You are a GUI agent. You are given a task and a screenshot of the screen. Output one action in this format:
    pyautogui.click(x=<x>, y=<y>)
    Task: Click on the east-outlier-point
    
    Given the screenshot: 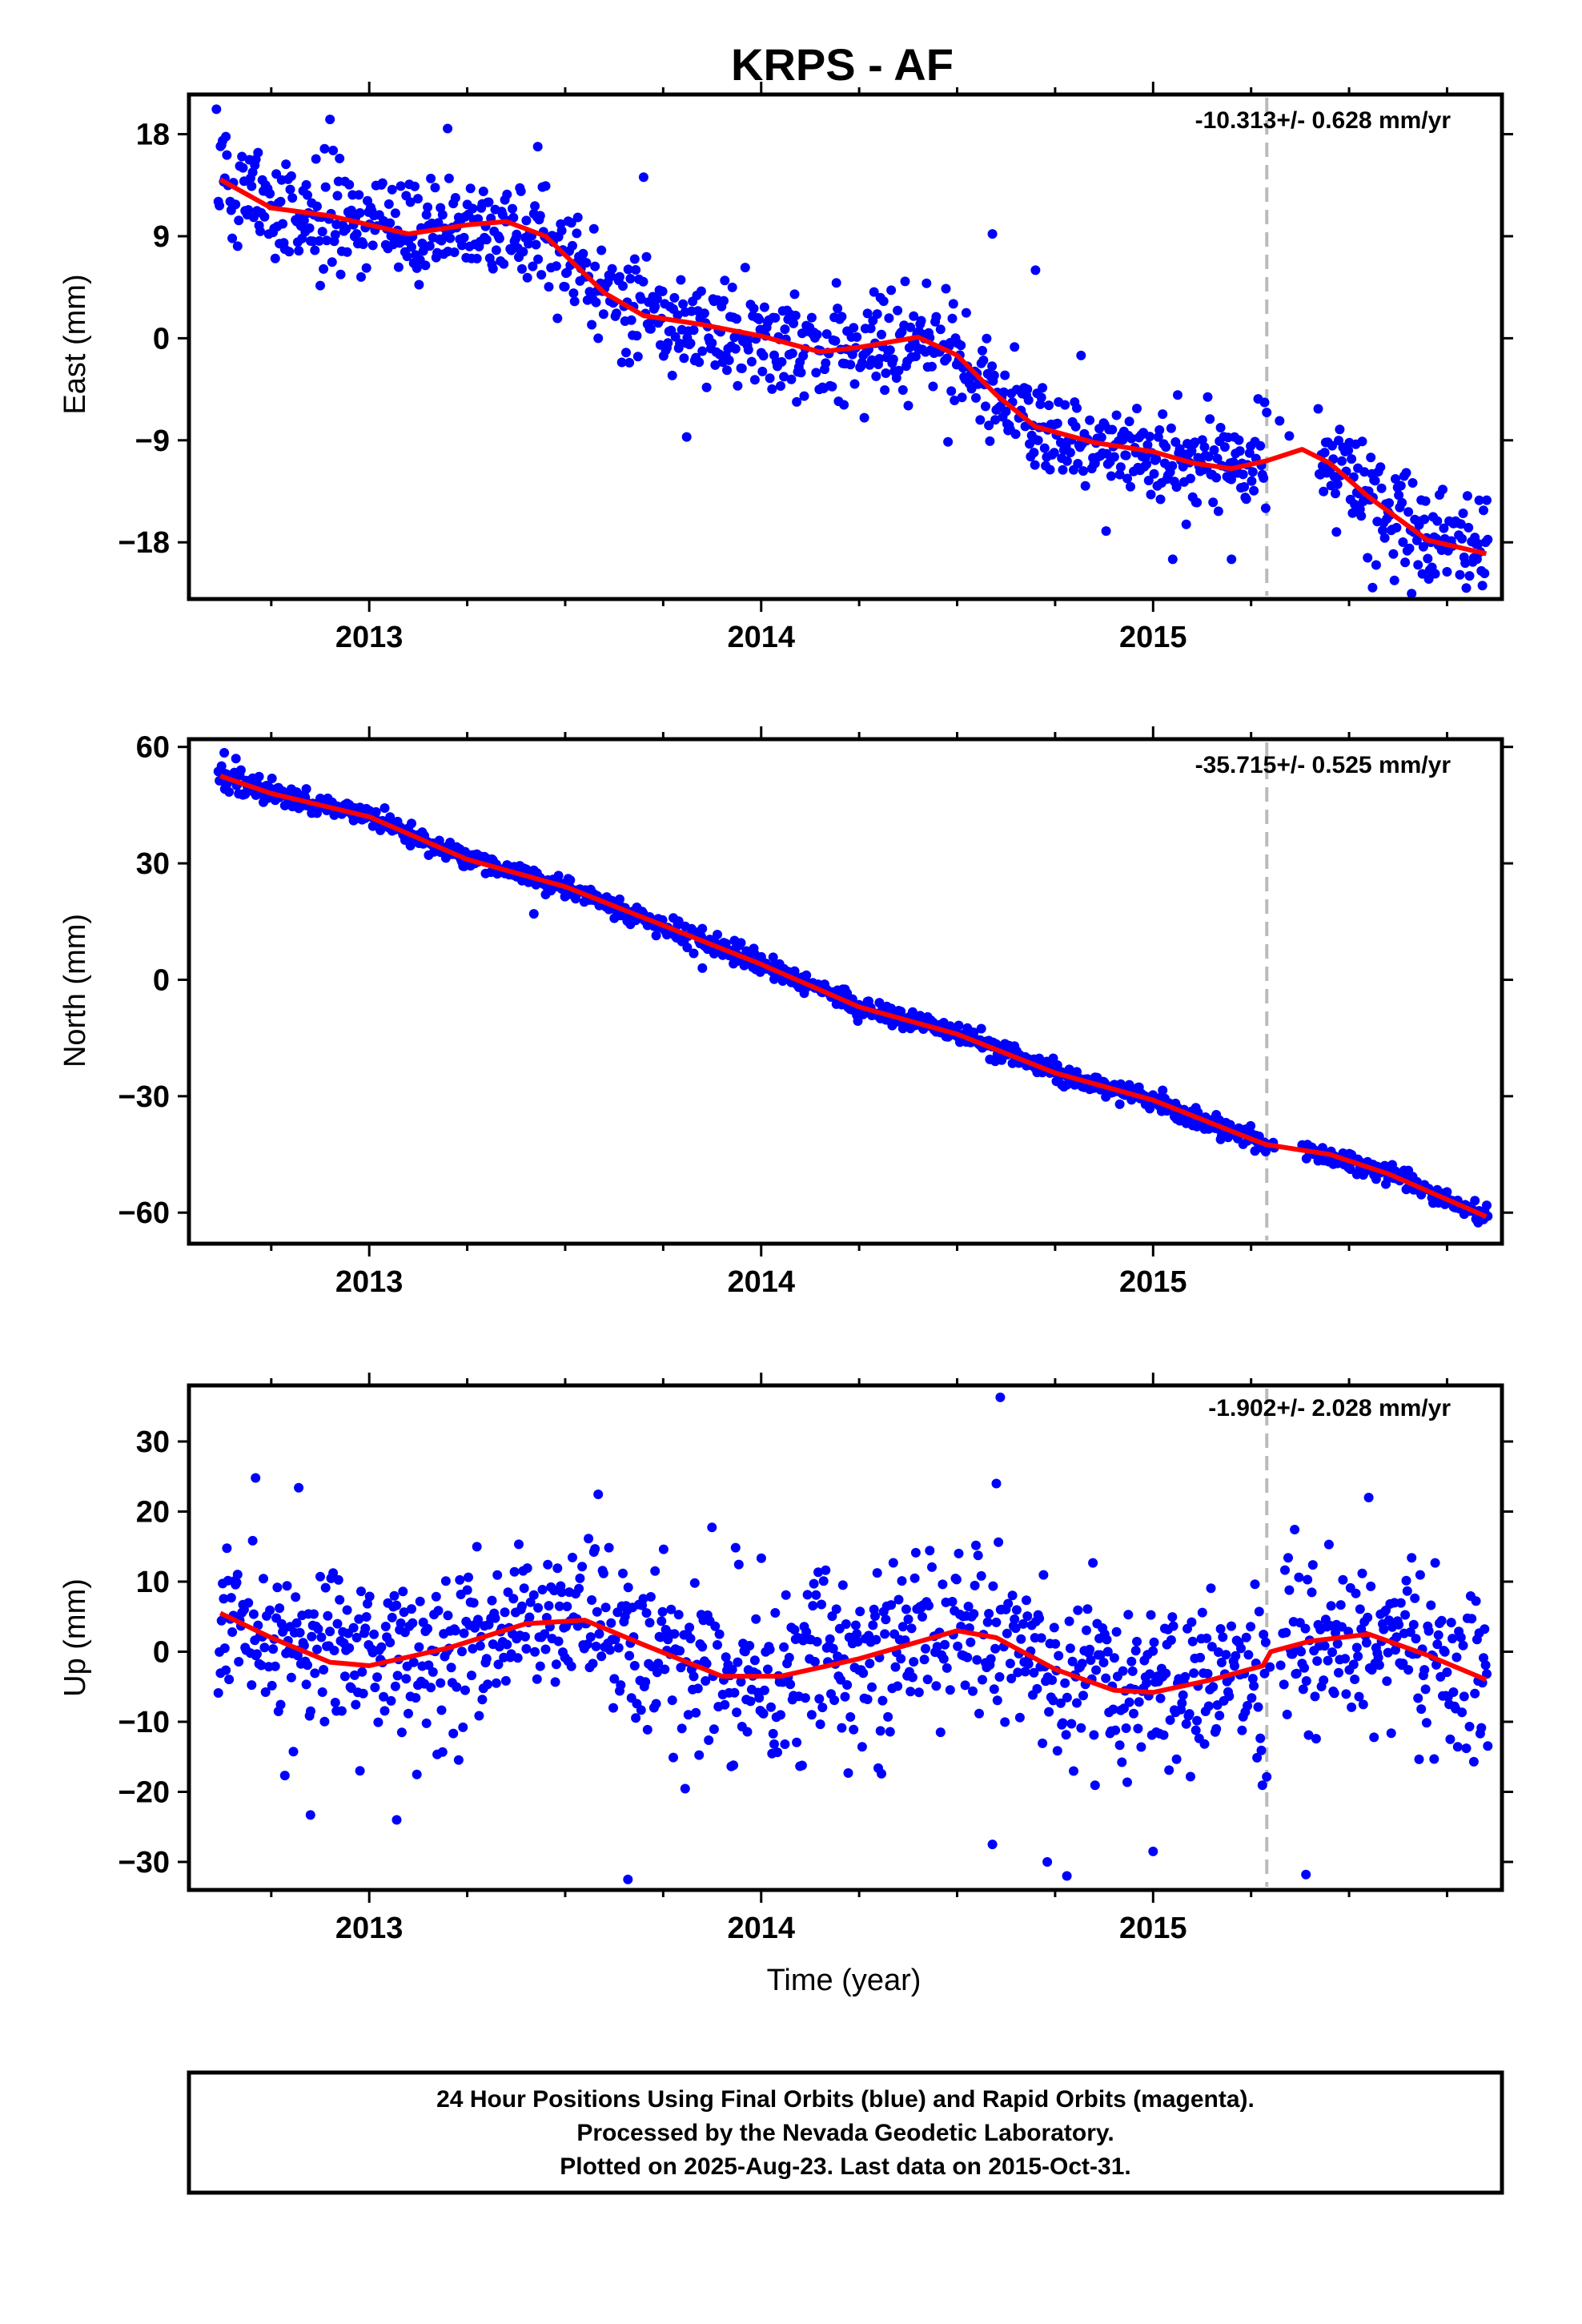 What is the action you would take?
    pyautogui.click(x=992, y=234)
    